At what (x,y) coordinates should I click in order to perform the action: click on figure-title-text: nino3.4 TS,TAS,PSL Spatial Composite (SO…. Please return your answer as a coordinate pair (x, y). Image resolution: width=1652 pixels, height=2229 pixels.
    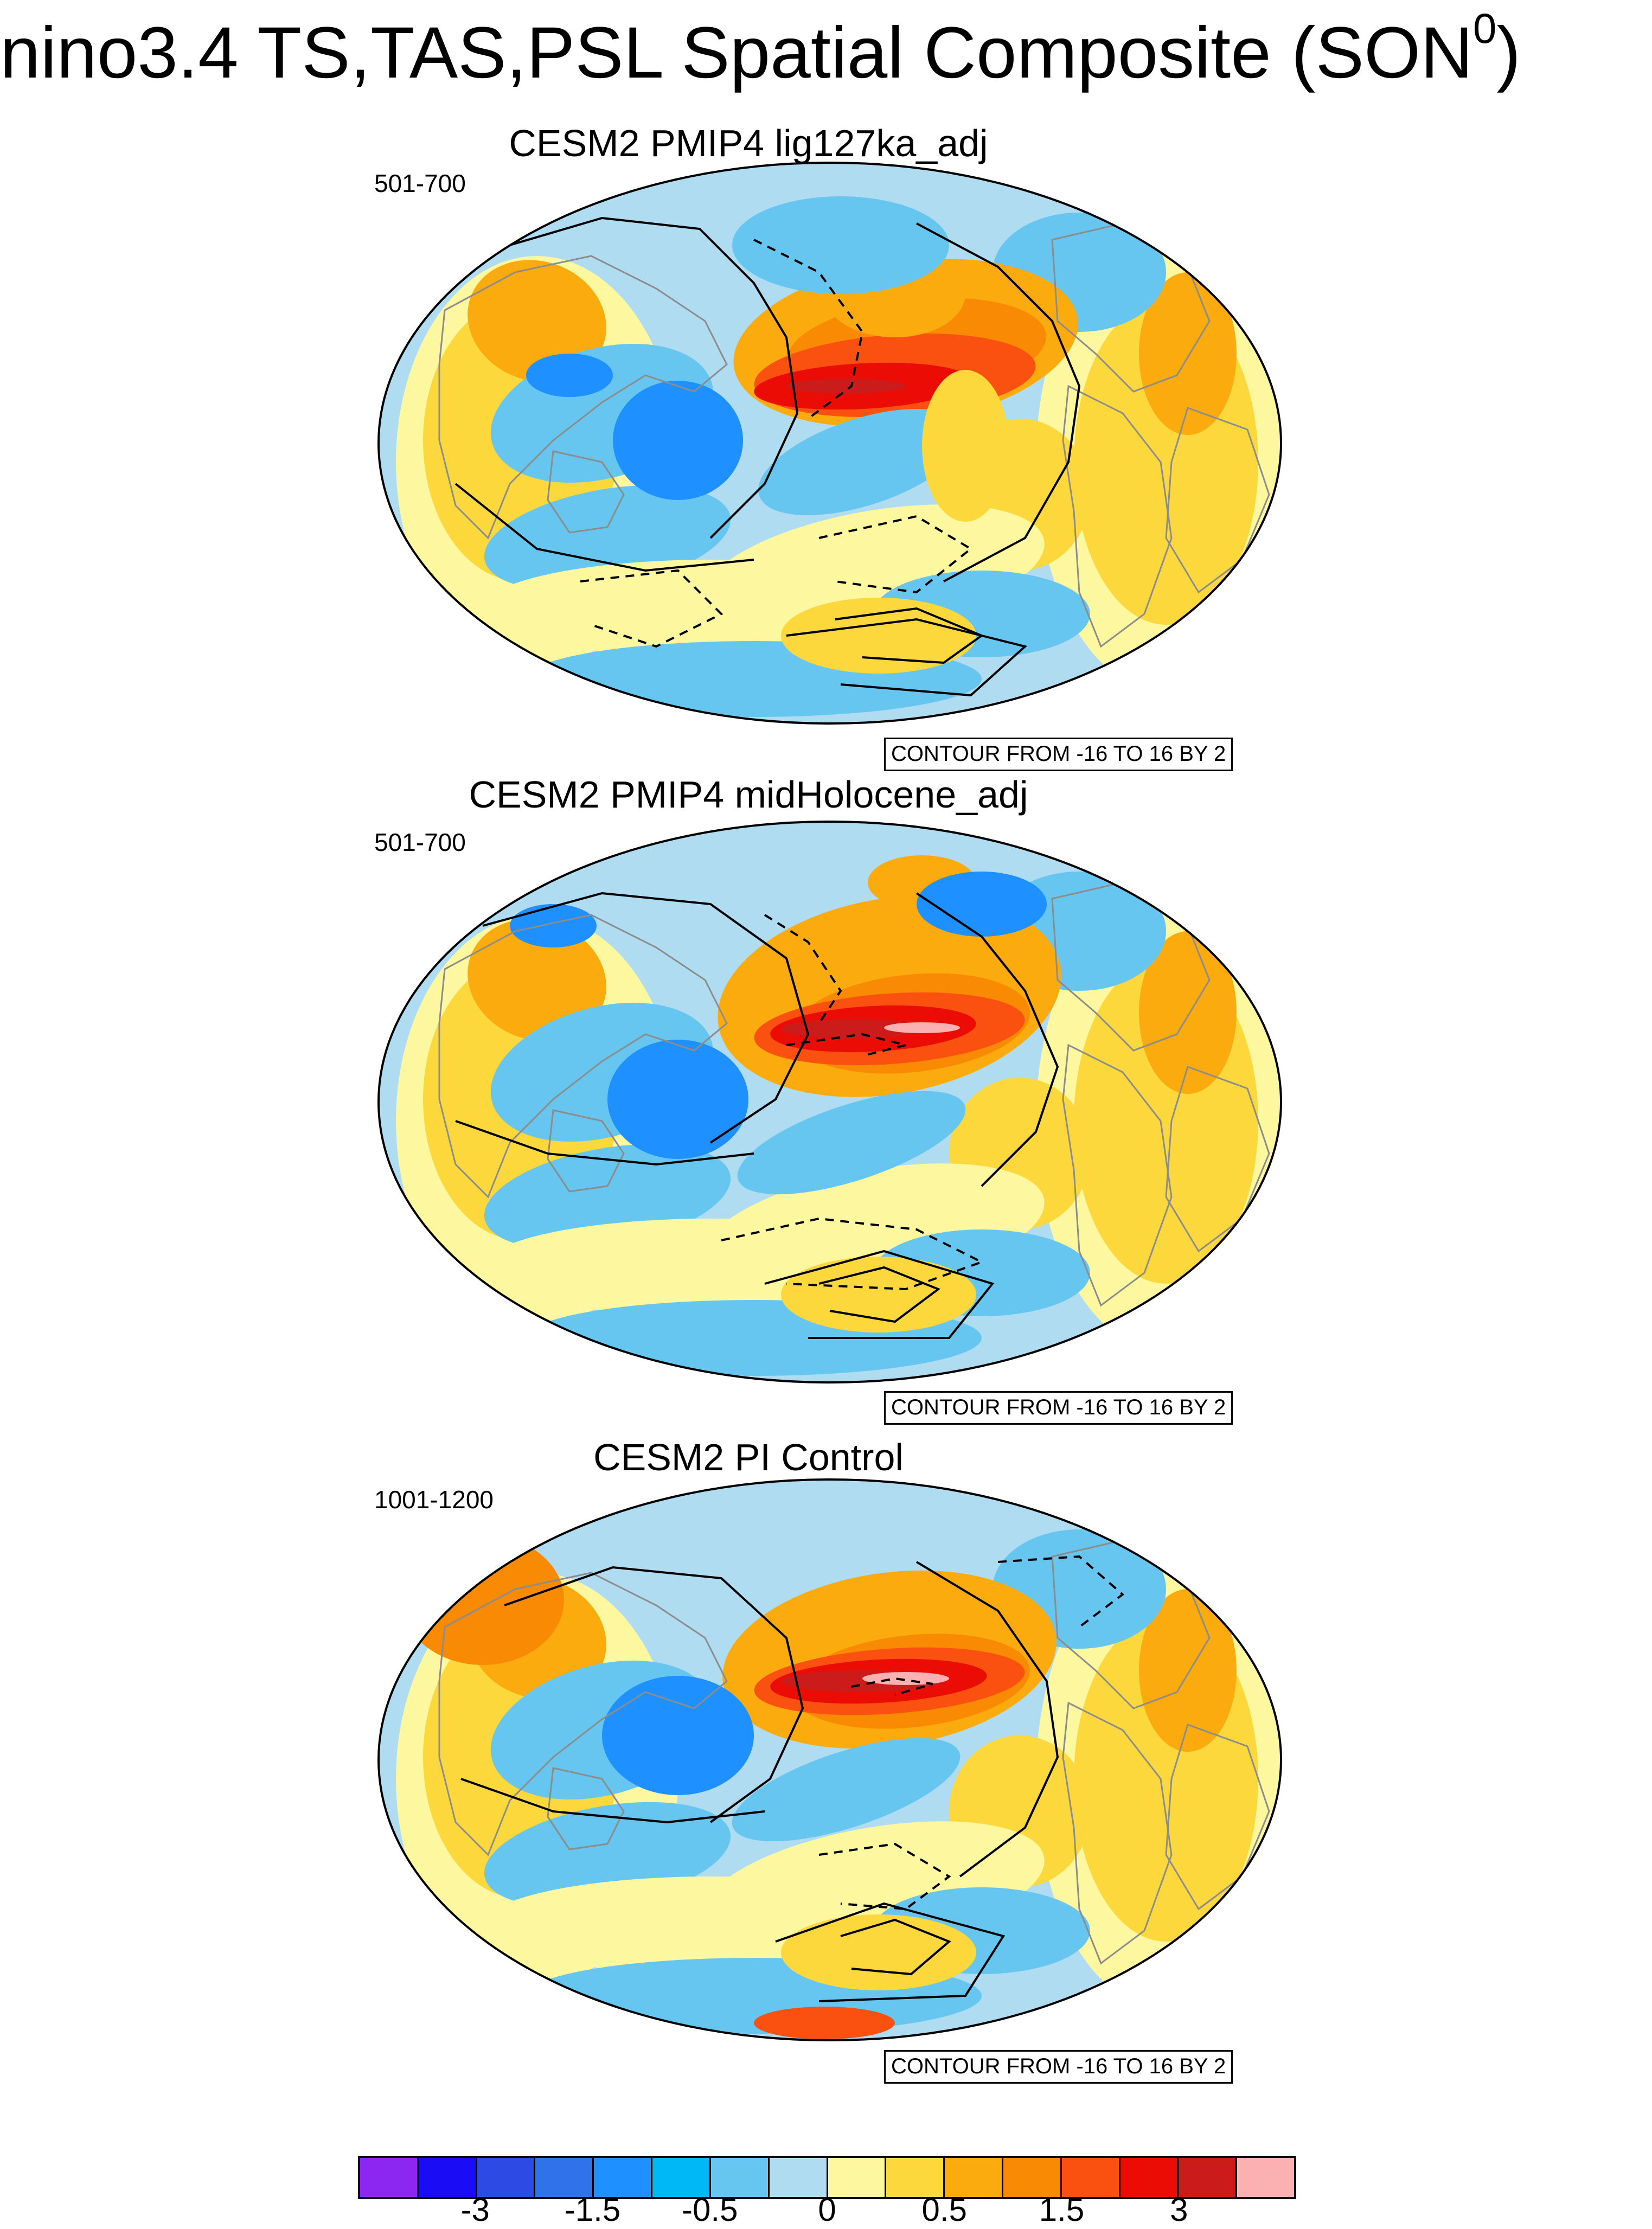
    Looking at the image, I should click on (736, 52).